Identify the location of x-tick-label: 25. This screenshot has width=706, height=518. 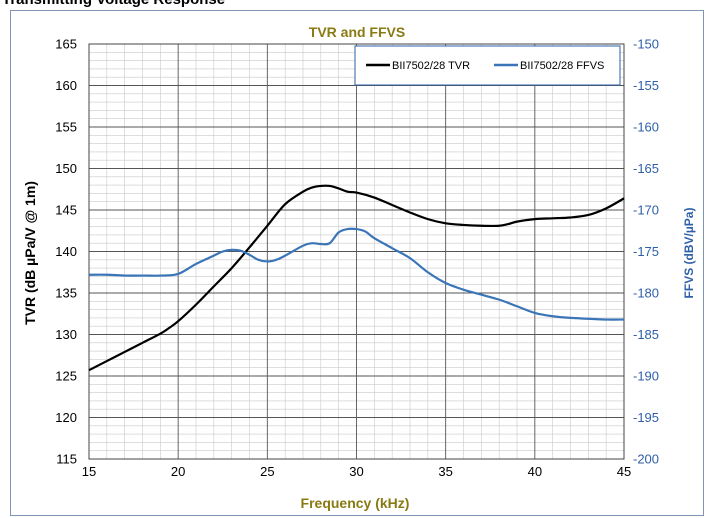
(267, 471).